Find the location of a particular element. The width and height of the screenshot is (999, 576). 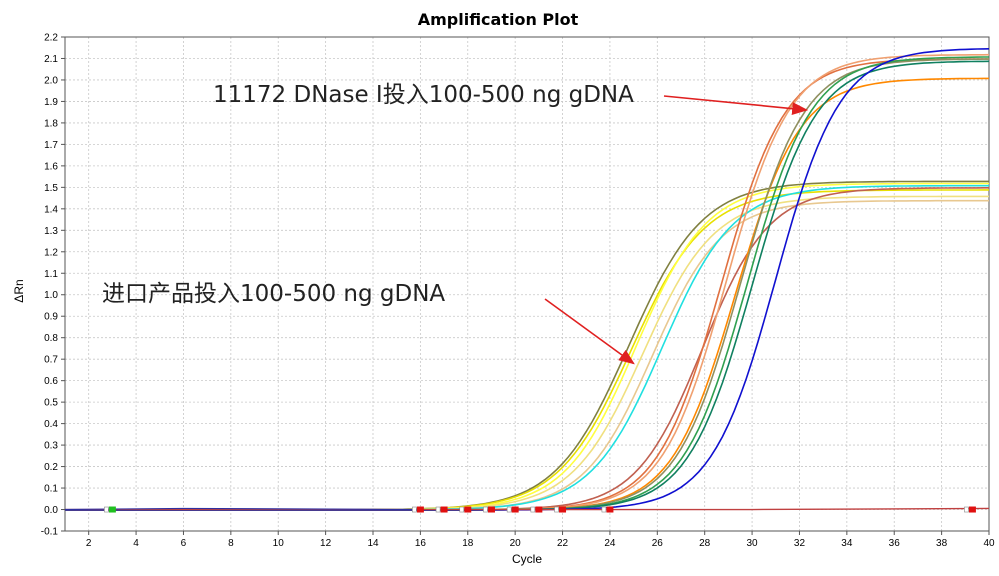

chart-title: Amplification Plot is located at coordinates (498, 19).